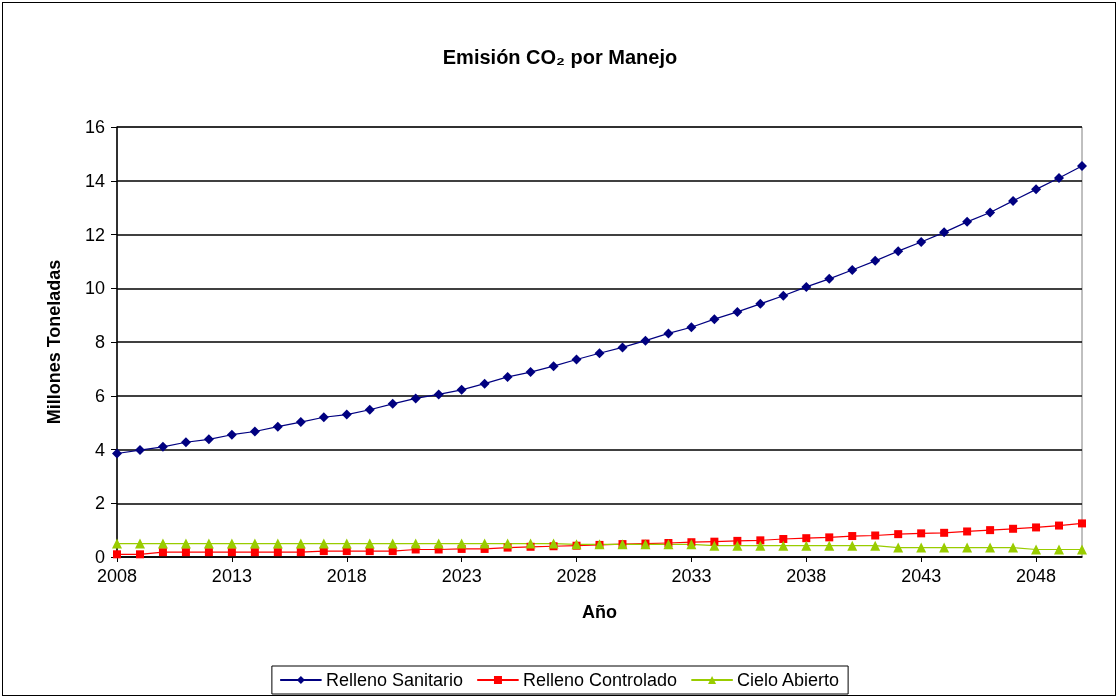 The image size is (1120, 700). What do you see at coordinates (117, 576) in the screenshot?
I see `x-tick-label: 2008` at bounding box center [117, 576].